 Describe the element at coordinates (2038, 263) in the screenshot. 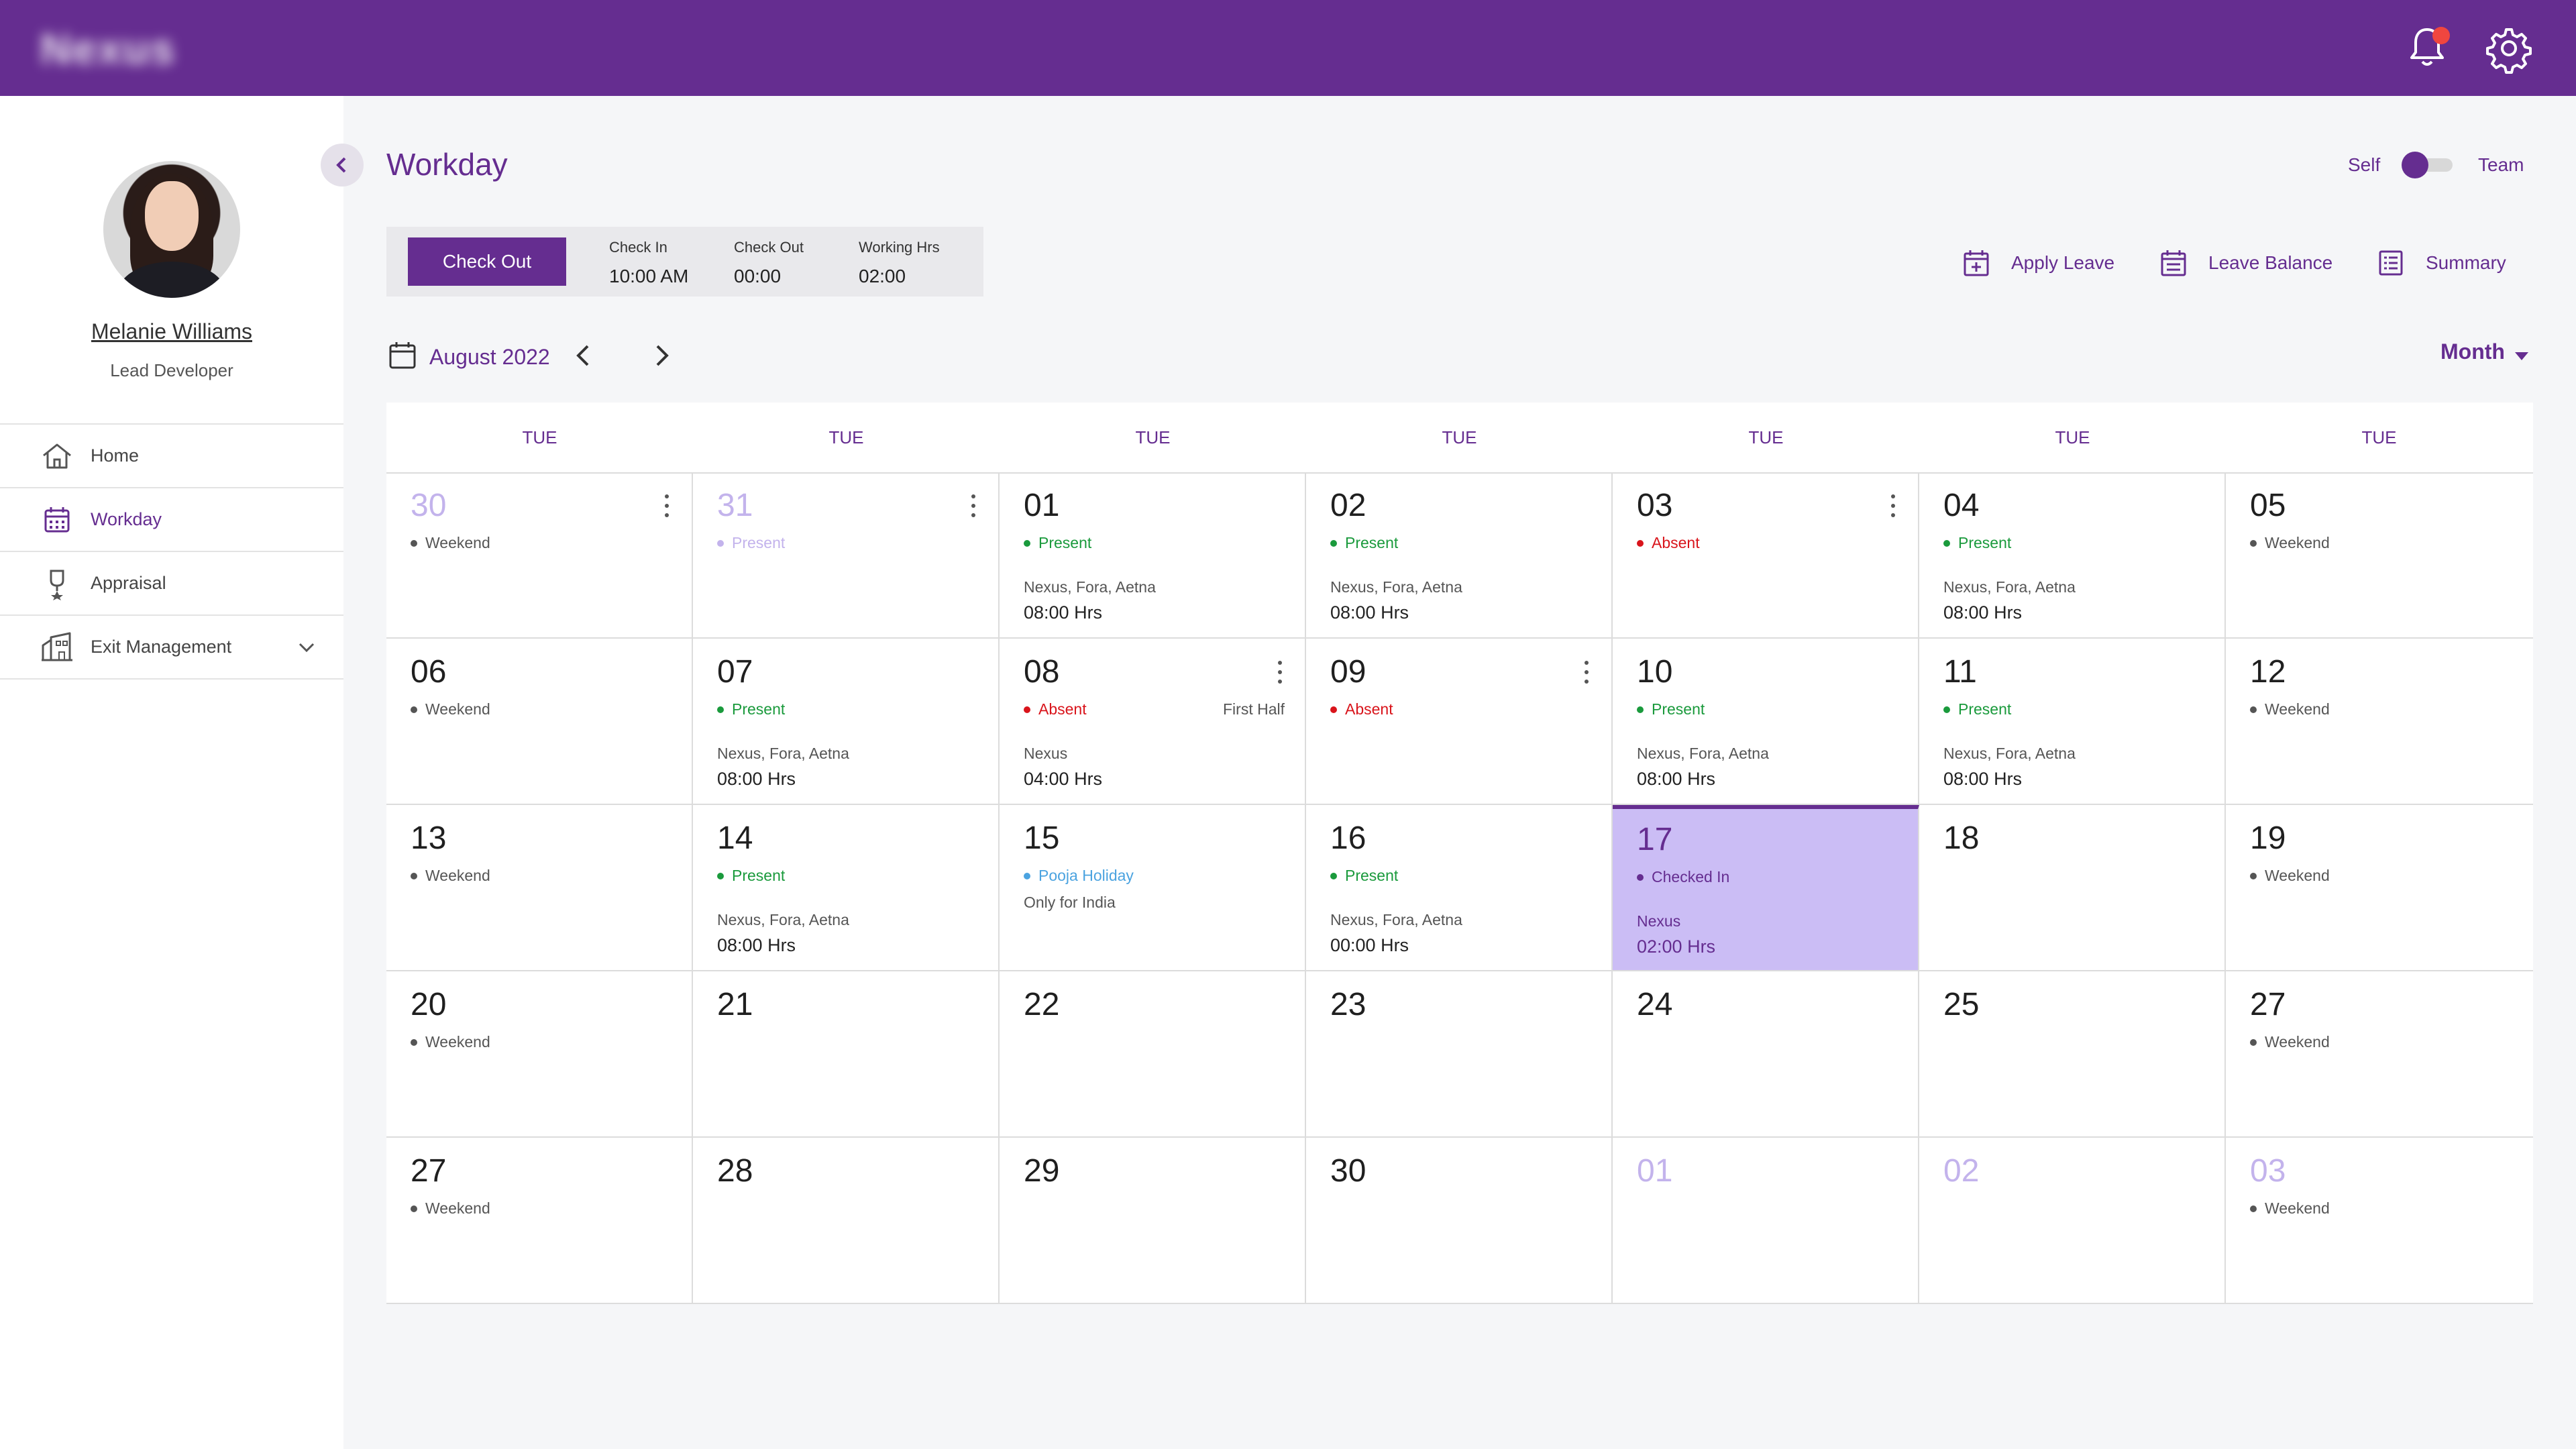

I see `apply-leave-button: Apply Leave` at that location.